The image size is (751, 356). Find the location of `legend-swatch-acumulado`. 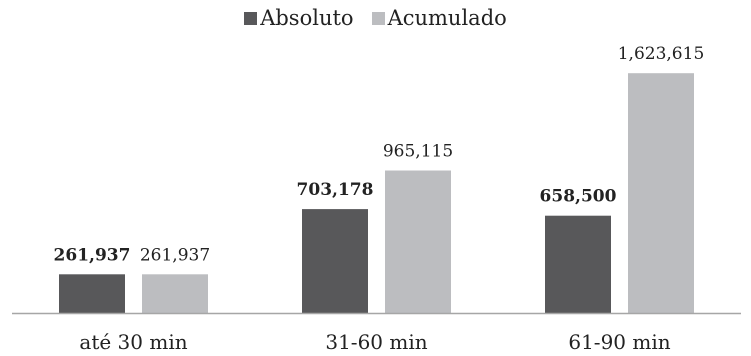

legend-swatch-acumulado is located at coordinates (378, 18).